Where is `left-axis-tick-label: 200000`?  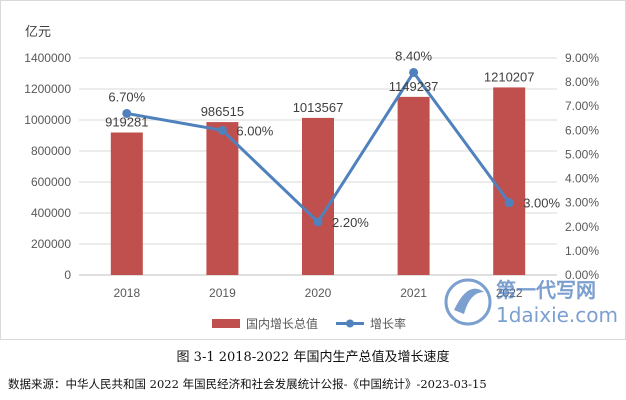
left-axis-tick-label: 200000 is located at coordinates (51, 244).